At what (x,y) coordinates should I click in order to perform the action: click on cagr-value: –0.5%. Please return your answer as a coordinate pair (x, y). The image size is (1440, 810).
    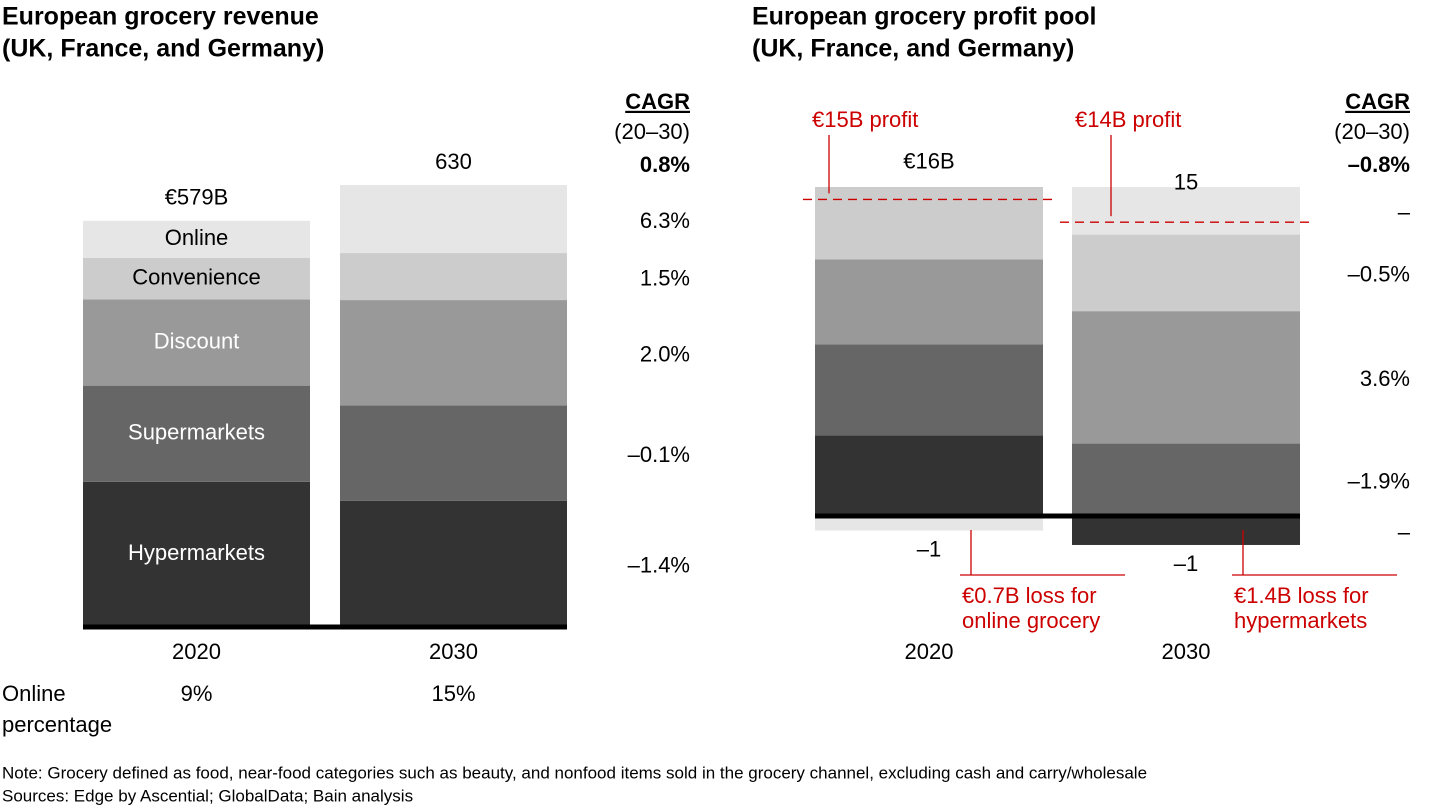
    Looking at the image, I should click on (1379, 274).